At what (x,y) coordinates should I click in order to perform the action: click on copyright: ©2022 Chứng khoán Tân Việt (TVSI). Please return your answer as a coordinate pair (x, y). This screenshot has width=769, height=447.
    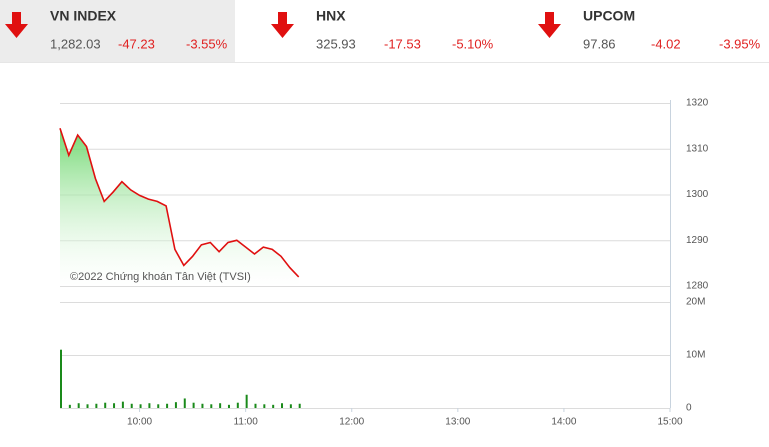
    Looking at the image, I should click on (160, 277).